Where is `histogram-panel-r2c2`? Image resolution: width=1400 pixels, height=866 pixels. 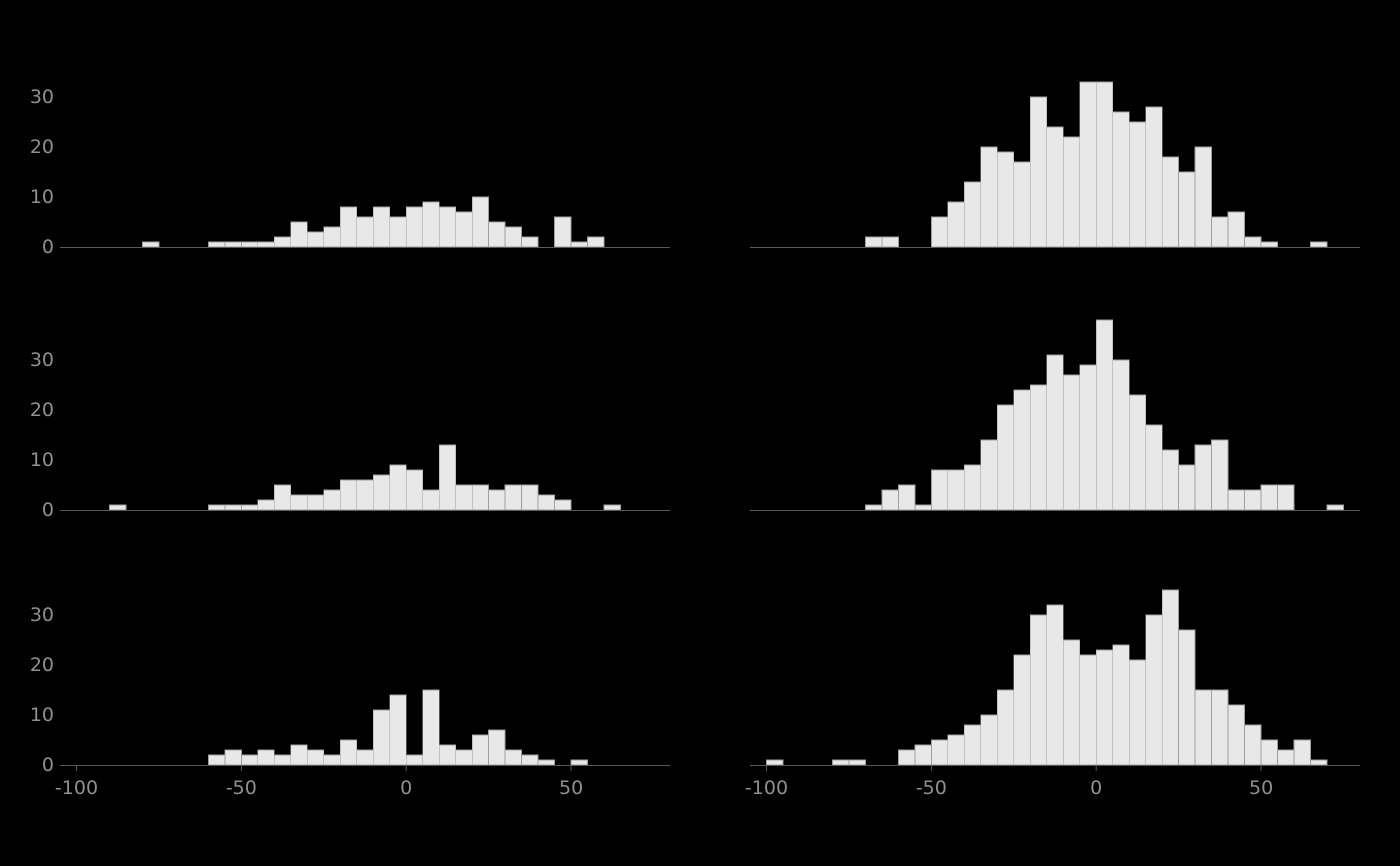
histogram-panel-r2c2 is located at coordinates (1055, 415).